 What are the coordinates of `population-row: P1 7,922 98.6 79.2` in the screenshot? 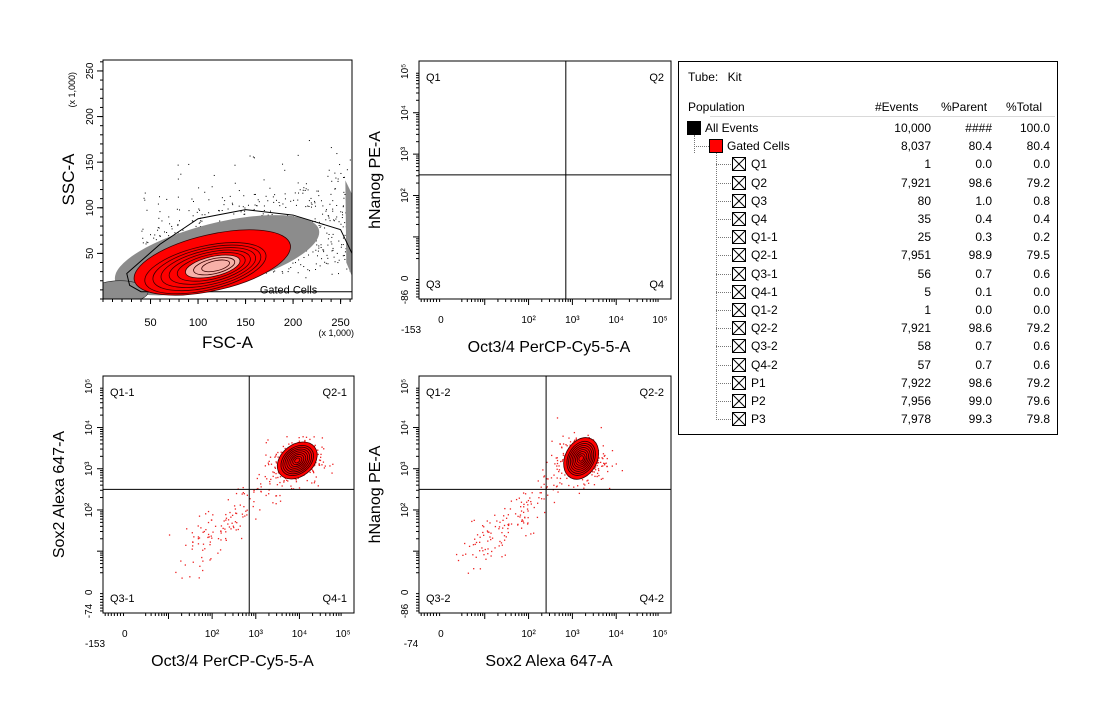 It's located at (868, 384).